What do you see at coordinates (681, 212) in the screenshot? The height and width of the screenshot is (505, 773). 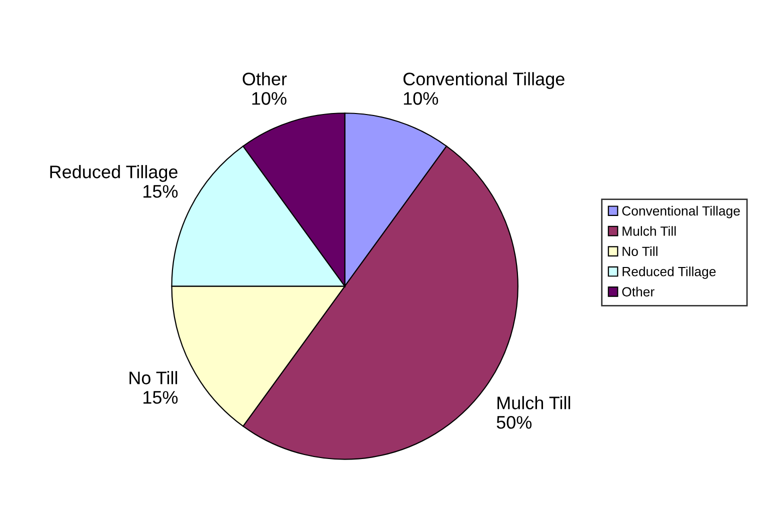 I see `legend-label: Conventional Tillage` at bounding box center [681, 212].